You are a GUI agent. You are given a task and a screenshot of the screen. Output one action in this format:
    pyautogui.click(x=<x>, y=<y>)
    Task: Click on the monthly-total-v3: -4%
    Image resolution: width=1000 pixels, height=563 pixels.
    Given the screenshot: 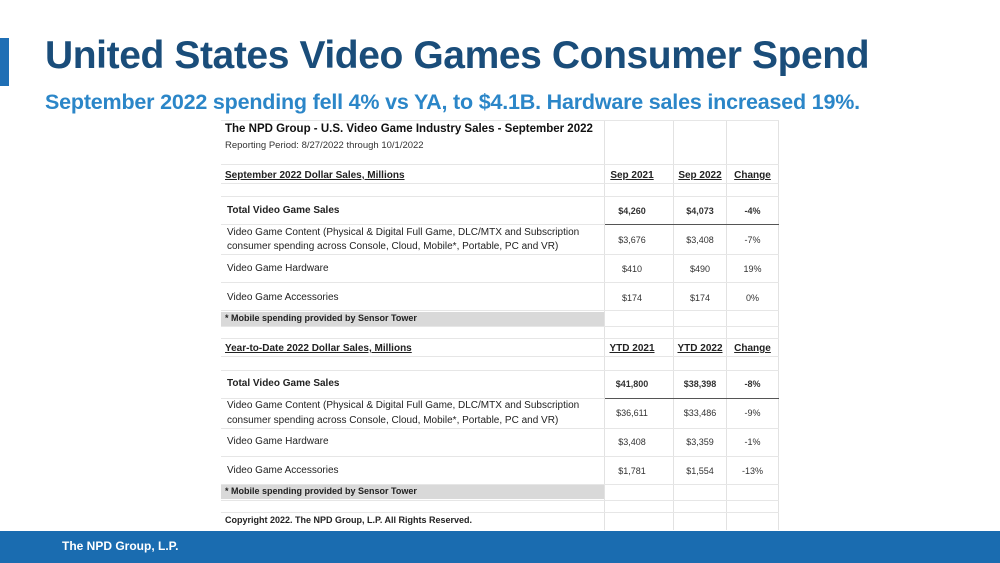 What is the action you would take?
    pyautogui.click(x=752, y=211)
    